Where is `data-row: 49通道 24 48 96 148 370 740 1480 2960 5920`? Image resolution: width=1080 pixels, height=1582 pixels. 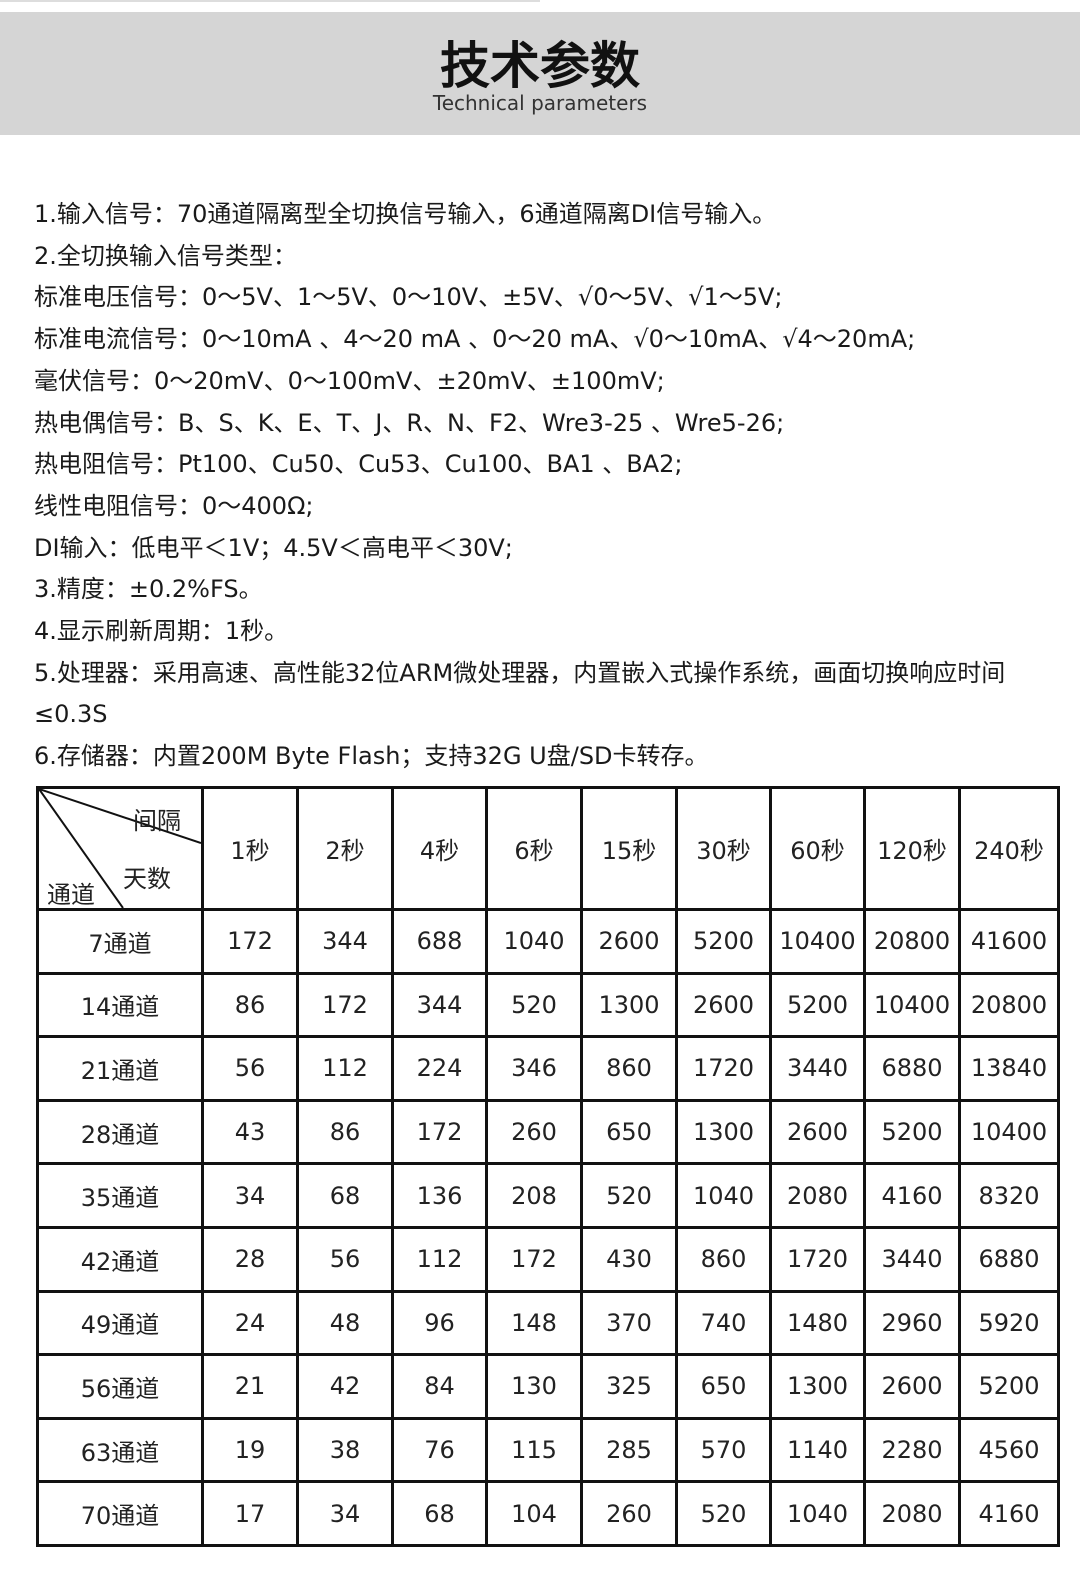 data-row: 49通道 24 48 96 148 370 740 1480 2960 5920 is located at coordinates (548, 1323).